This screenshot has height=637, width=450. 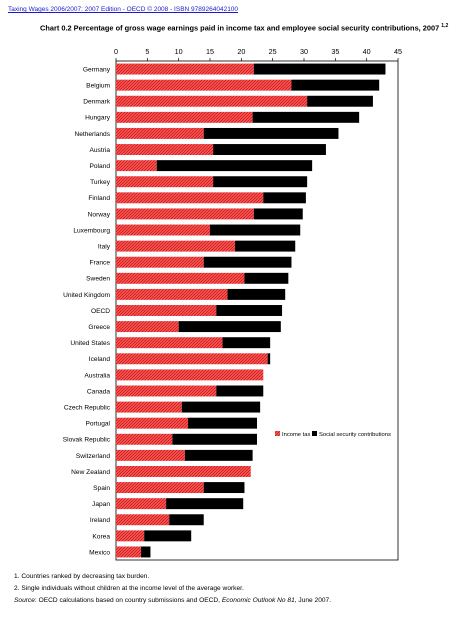 I want to click on legend: Income tax Social security contributions, so click(x=333, y=434).